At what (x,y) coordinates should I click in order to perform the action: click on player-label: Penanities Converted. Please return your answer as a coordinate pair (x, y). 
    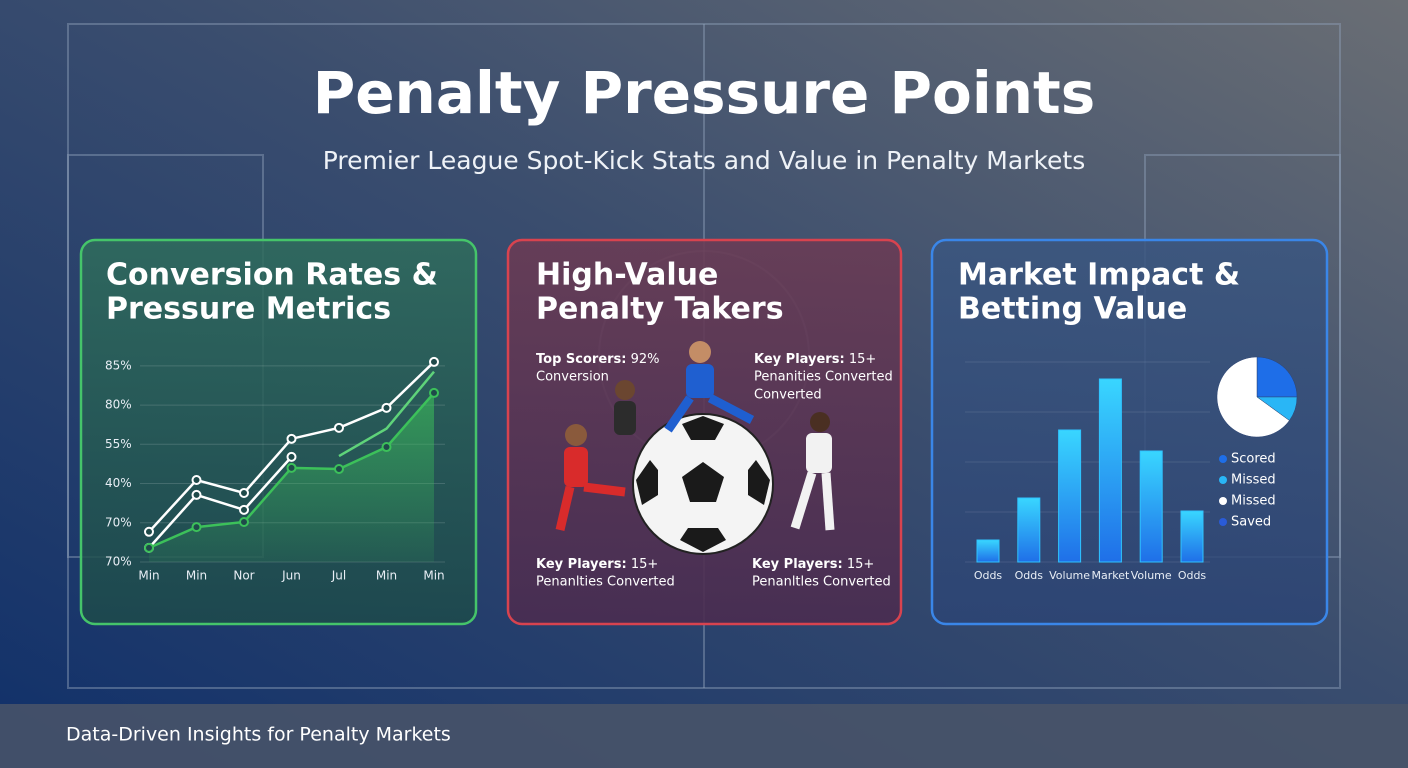
    Looking at the image, I should click on (823, 377).